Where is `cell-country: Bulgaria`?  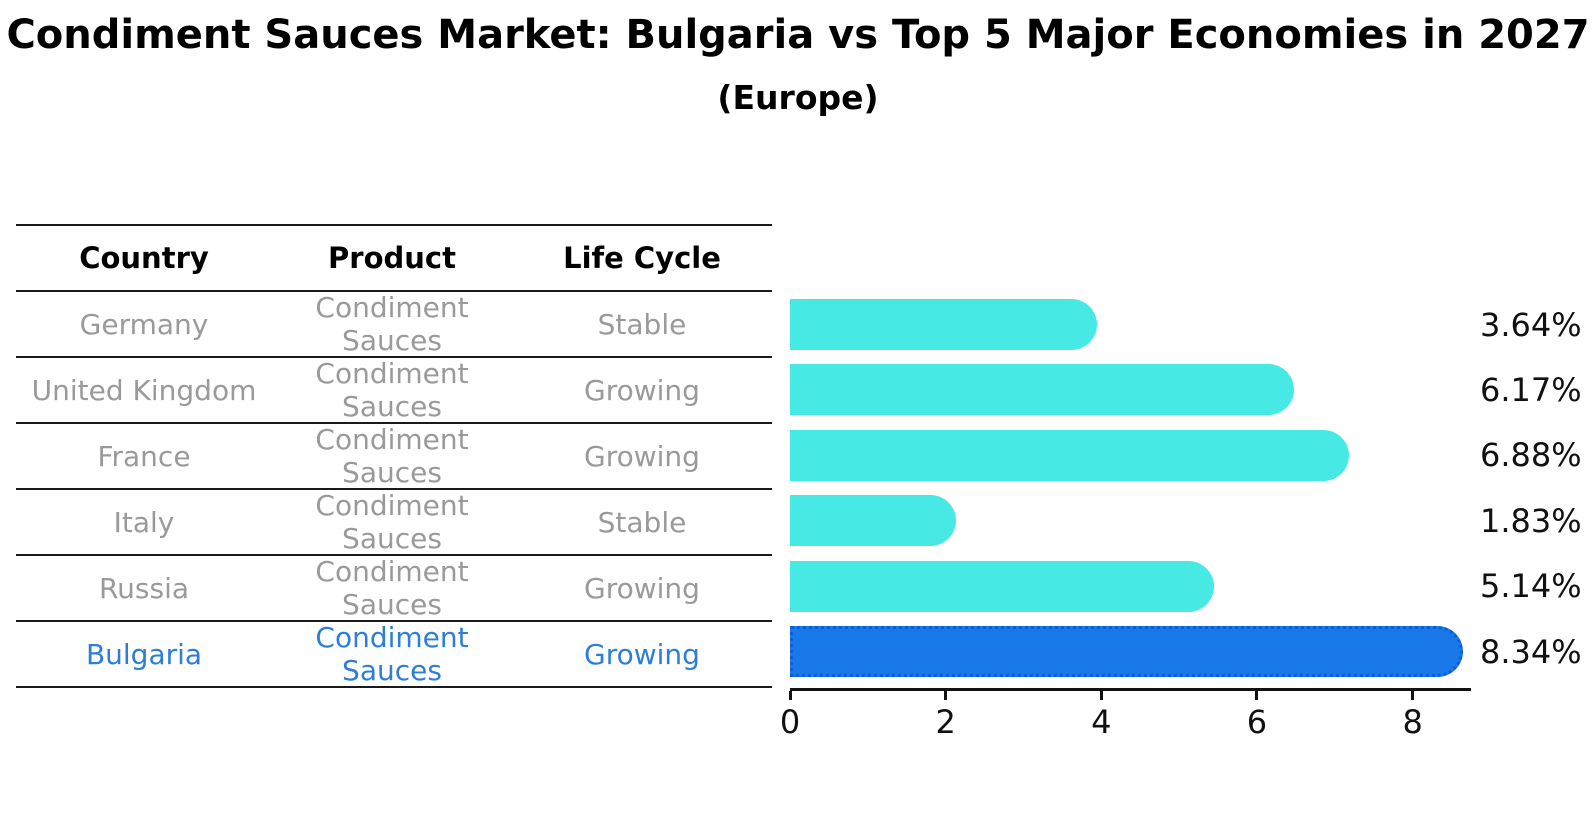 cell-country: Bulgaria is located at coordinates (144, 654).